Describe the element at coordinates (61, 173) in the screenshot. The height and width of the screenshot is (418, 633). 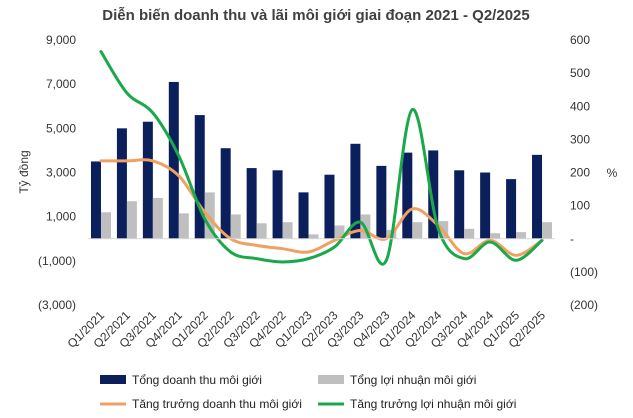
I see `y-left-tick-label: 3,000` at that location.